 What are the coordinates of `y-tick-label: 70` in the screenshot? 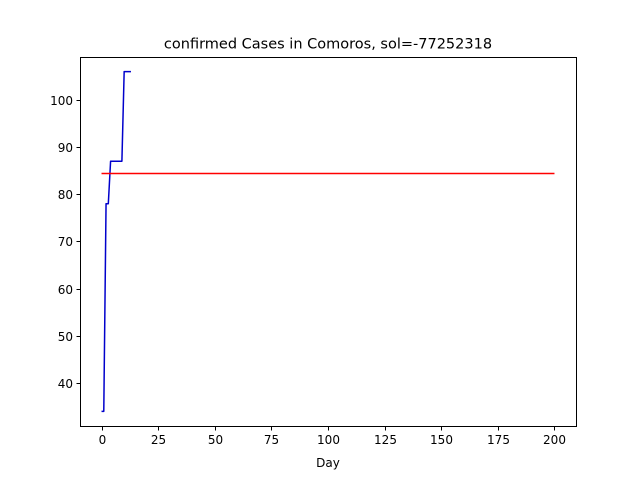 It's located at (65, 242).